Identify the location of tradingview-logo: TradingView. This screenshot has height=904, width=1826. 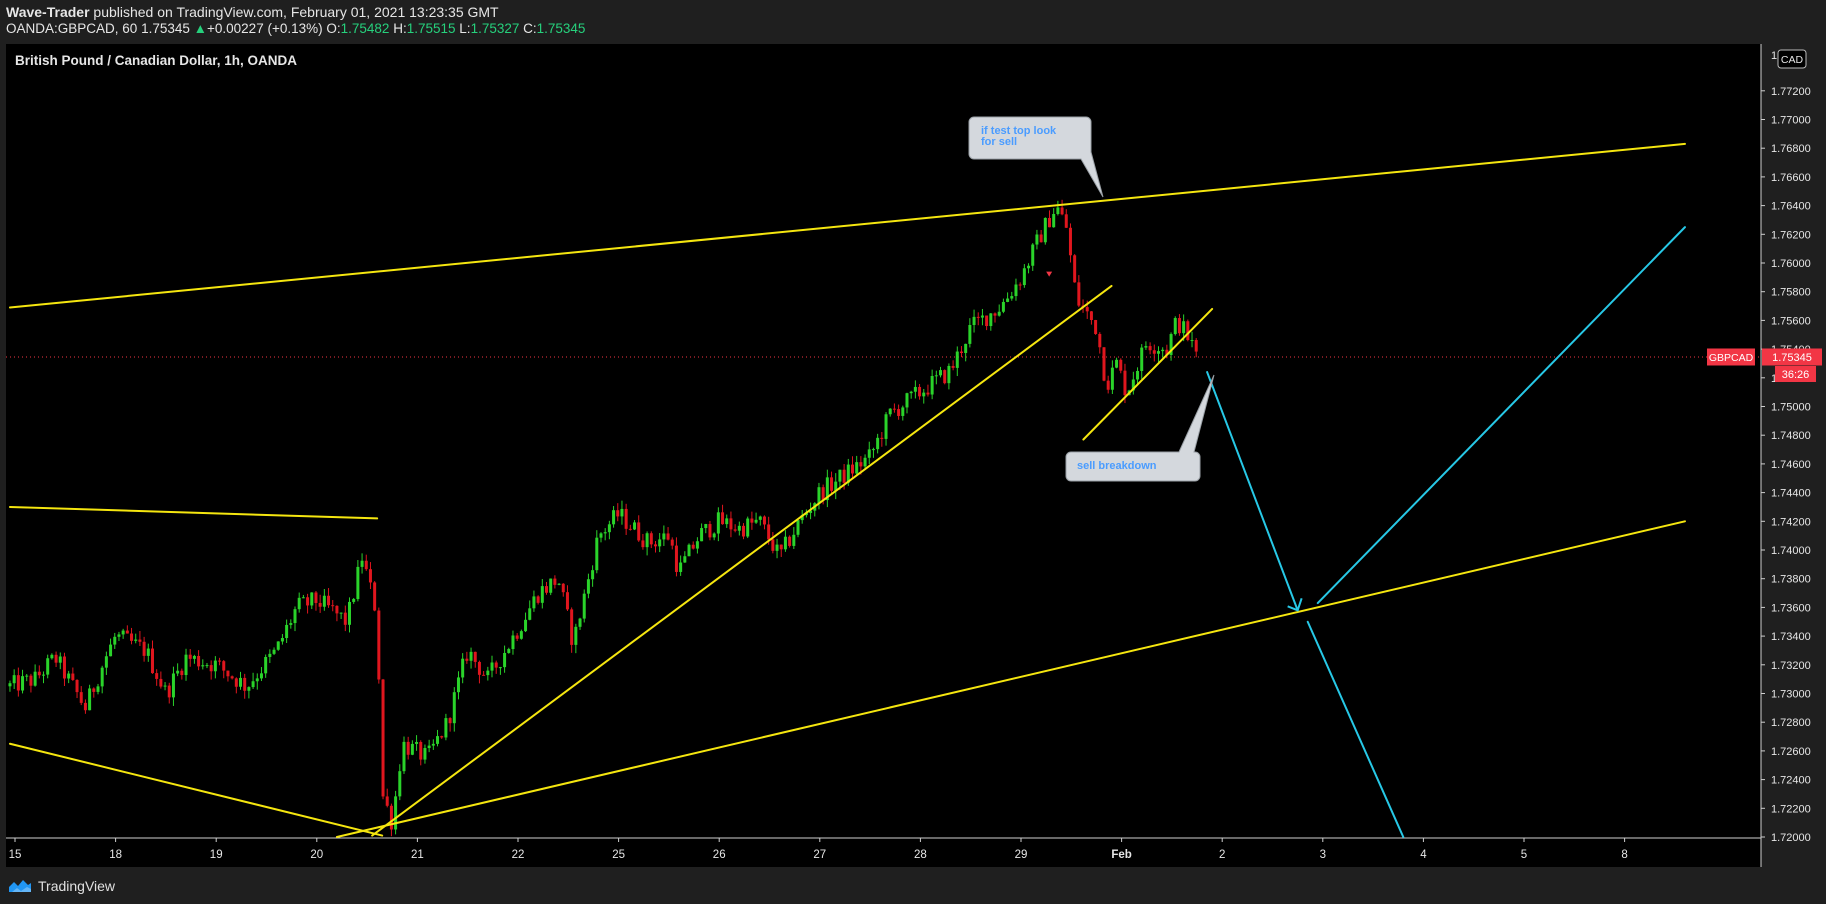
(61, 886).